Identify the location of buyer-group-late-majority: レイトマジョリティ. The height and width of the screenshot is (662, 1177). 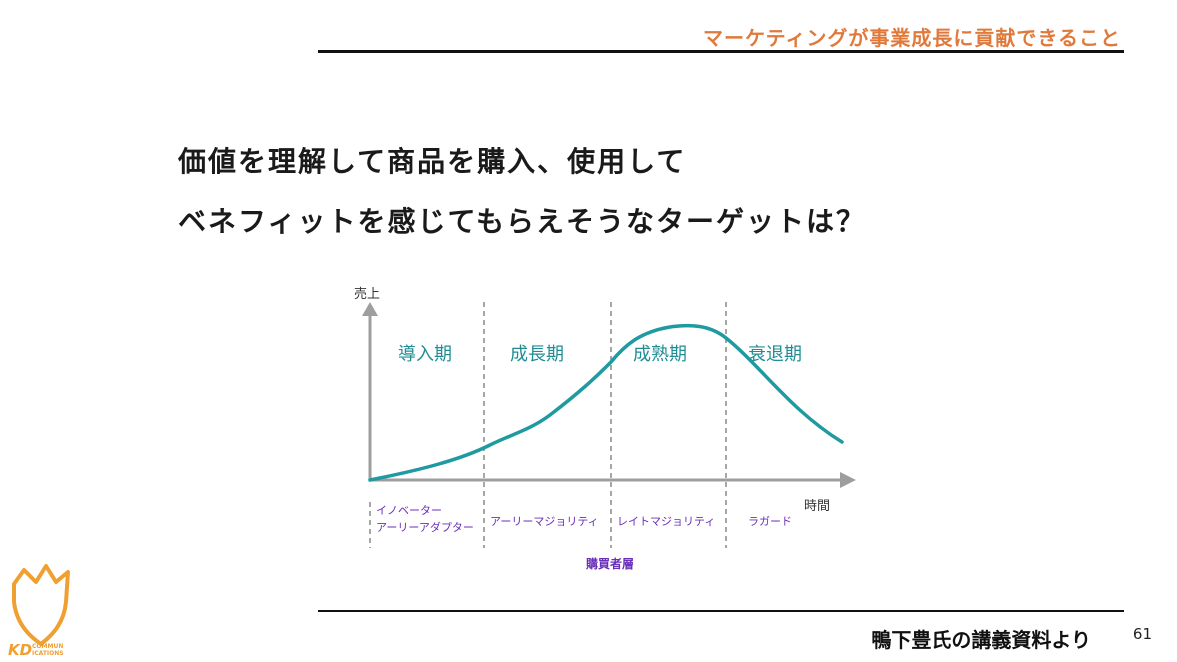
(666, 521).